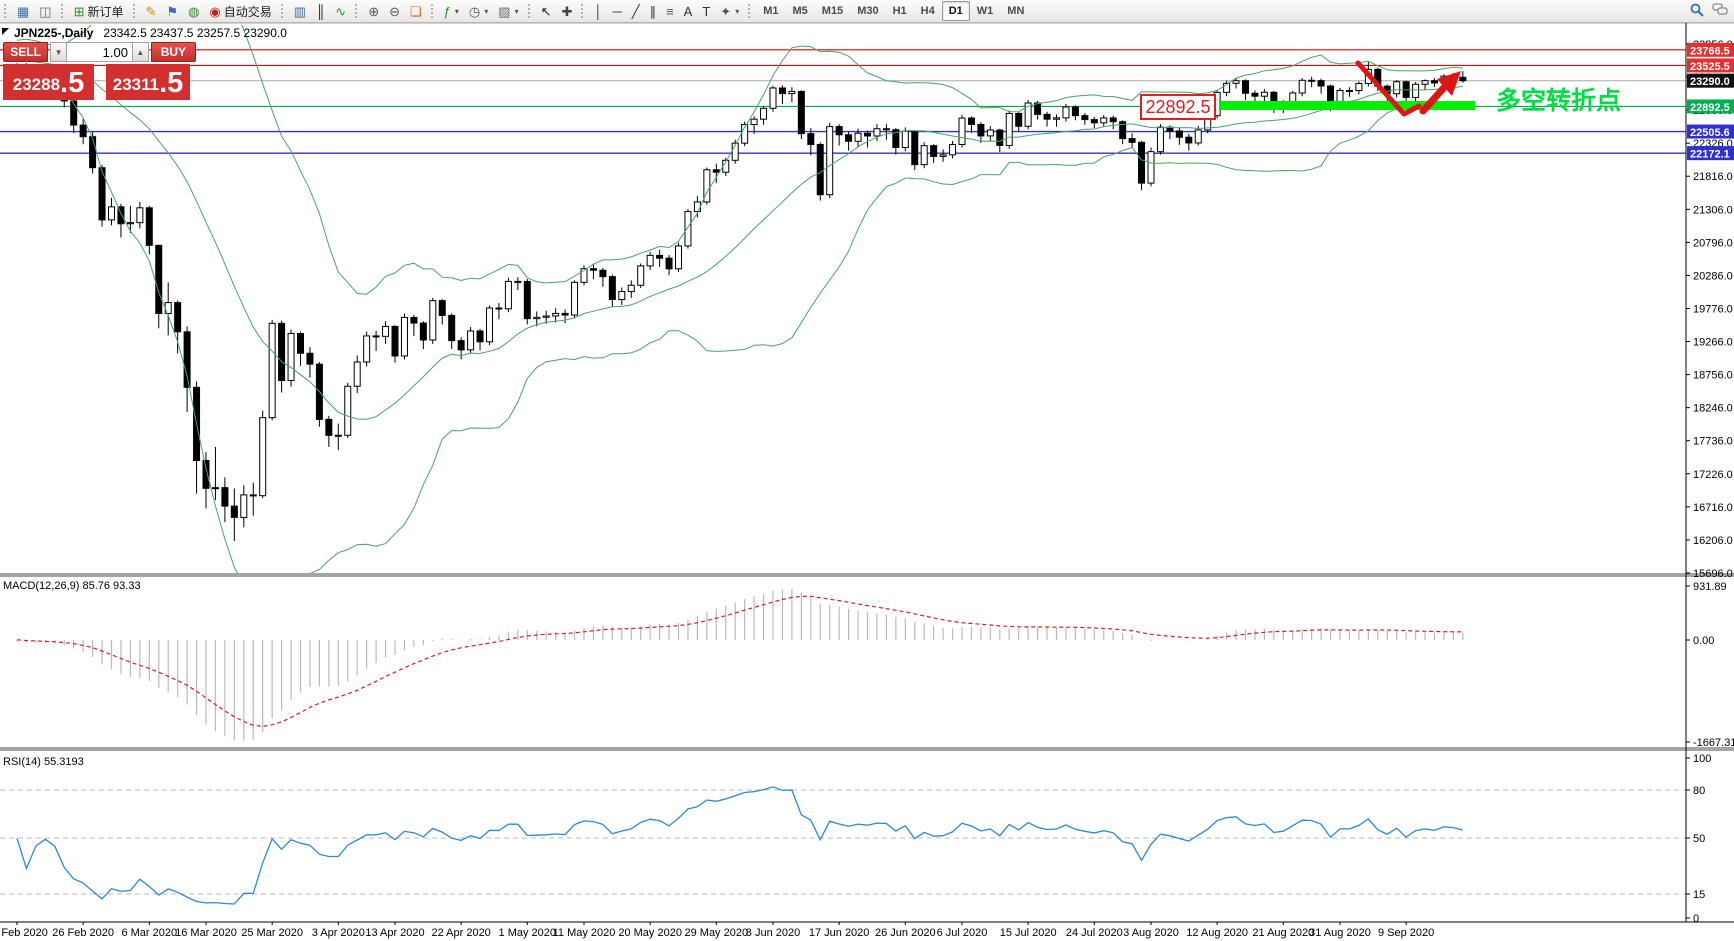 This screenshot has height=941, width=1734. I want to click on templates-icon: ▨ ▾, so click(508, 11).